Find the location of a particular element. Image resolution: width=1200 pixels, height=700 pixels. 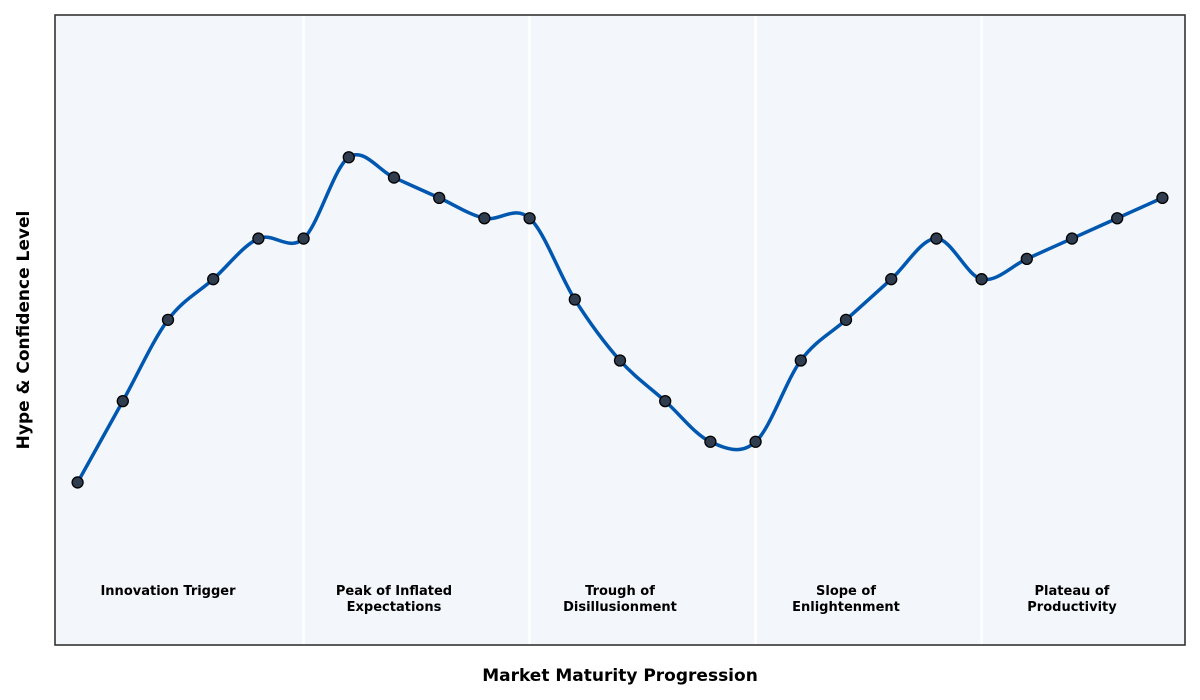

phase-label-4: Slope of Enlightenment is located at coordinates (846, 599).